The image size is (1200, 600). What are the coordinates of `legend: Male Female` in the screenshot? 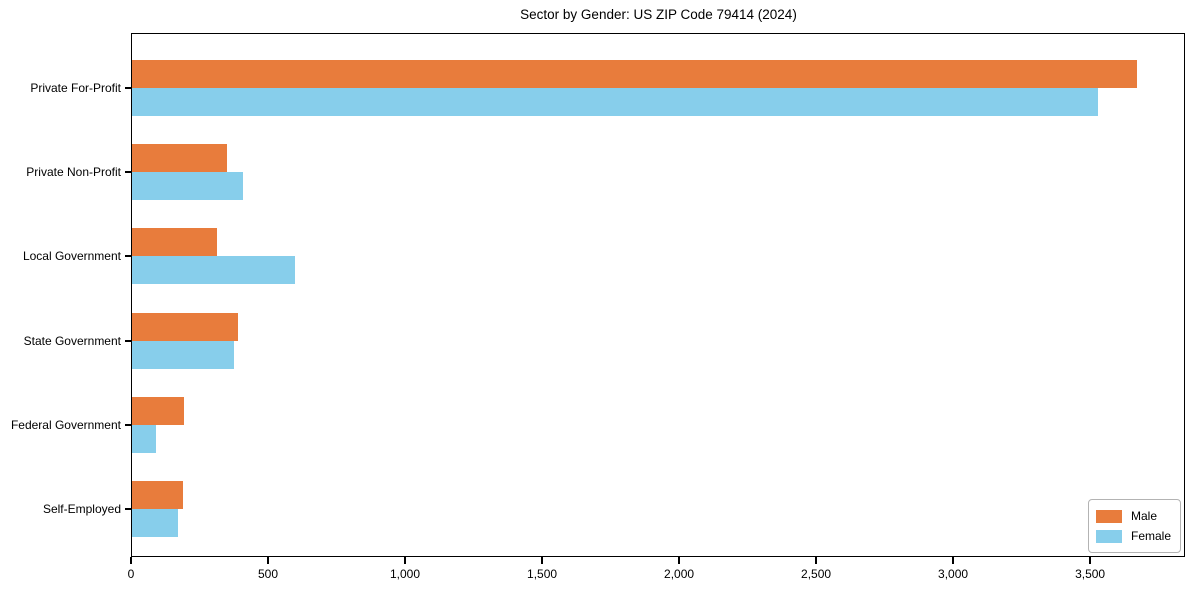 It's located at (1134, 526).